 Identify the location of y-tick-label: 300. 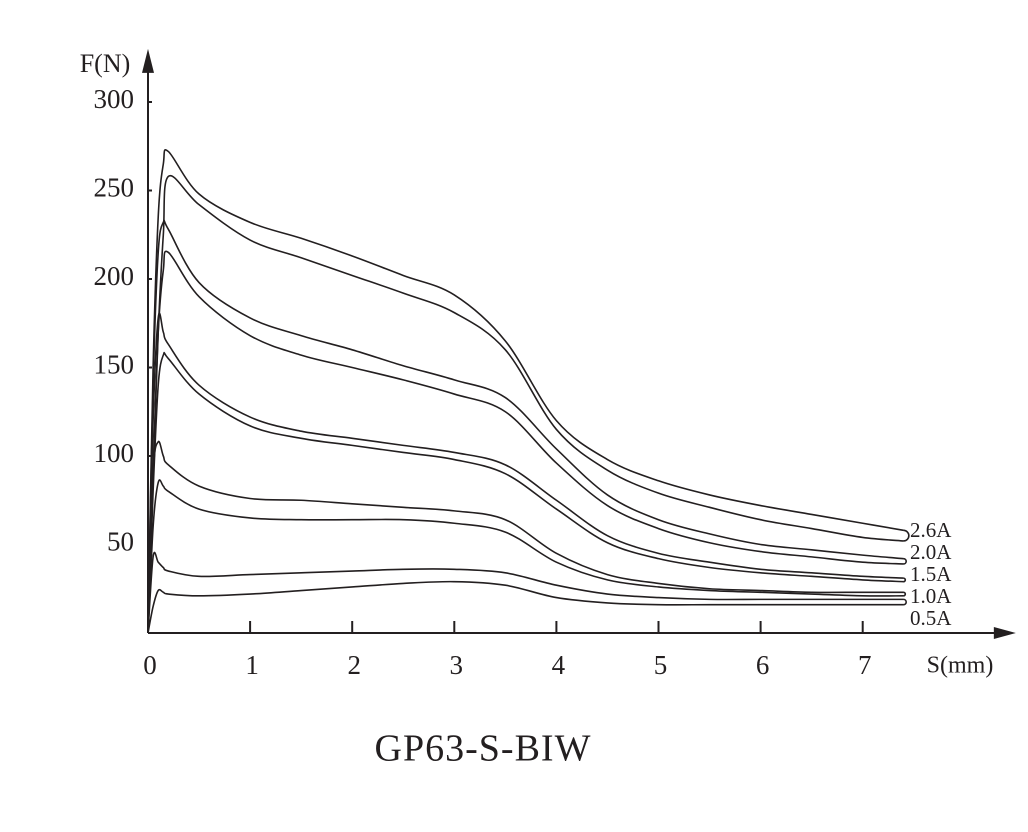
(114, 99).